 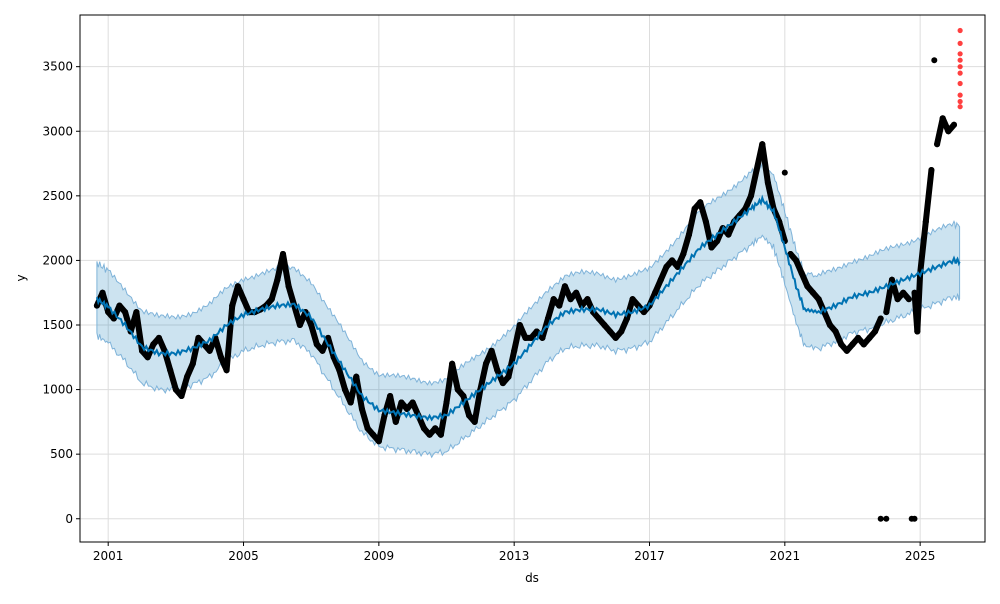 What do you see at coordinates (243, 556) in the screenshot?
I see `x-tick-label: 2005` at bounding box center [243, 556].